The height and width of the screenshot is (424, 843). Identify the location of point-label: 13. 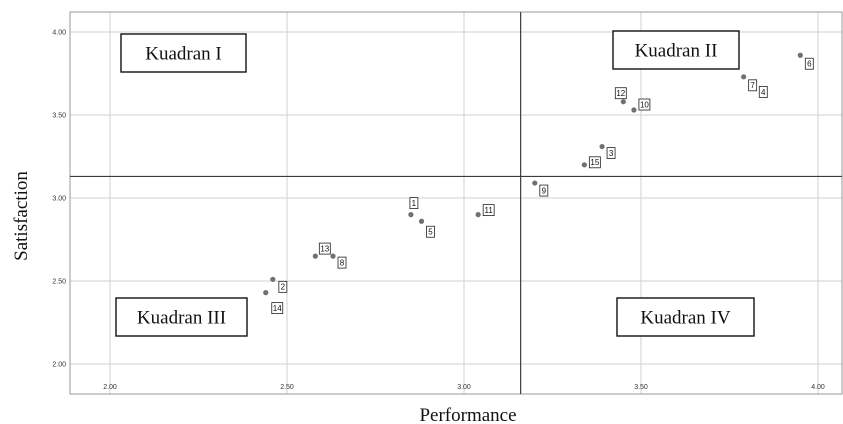
(324, 248).